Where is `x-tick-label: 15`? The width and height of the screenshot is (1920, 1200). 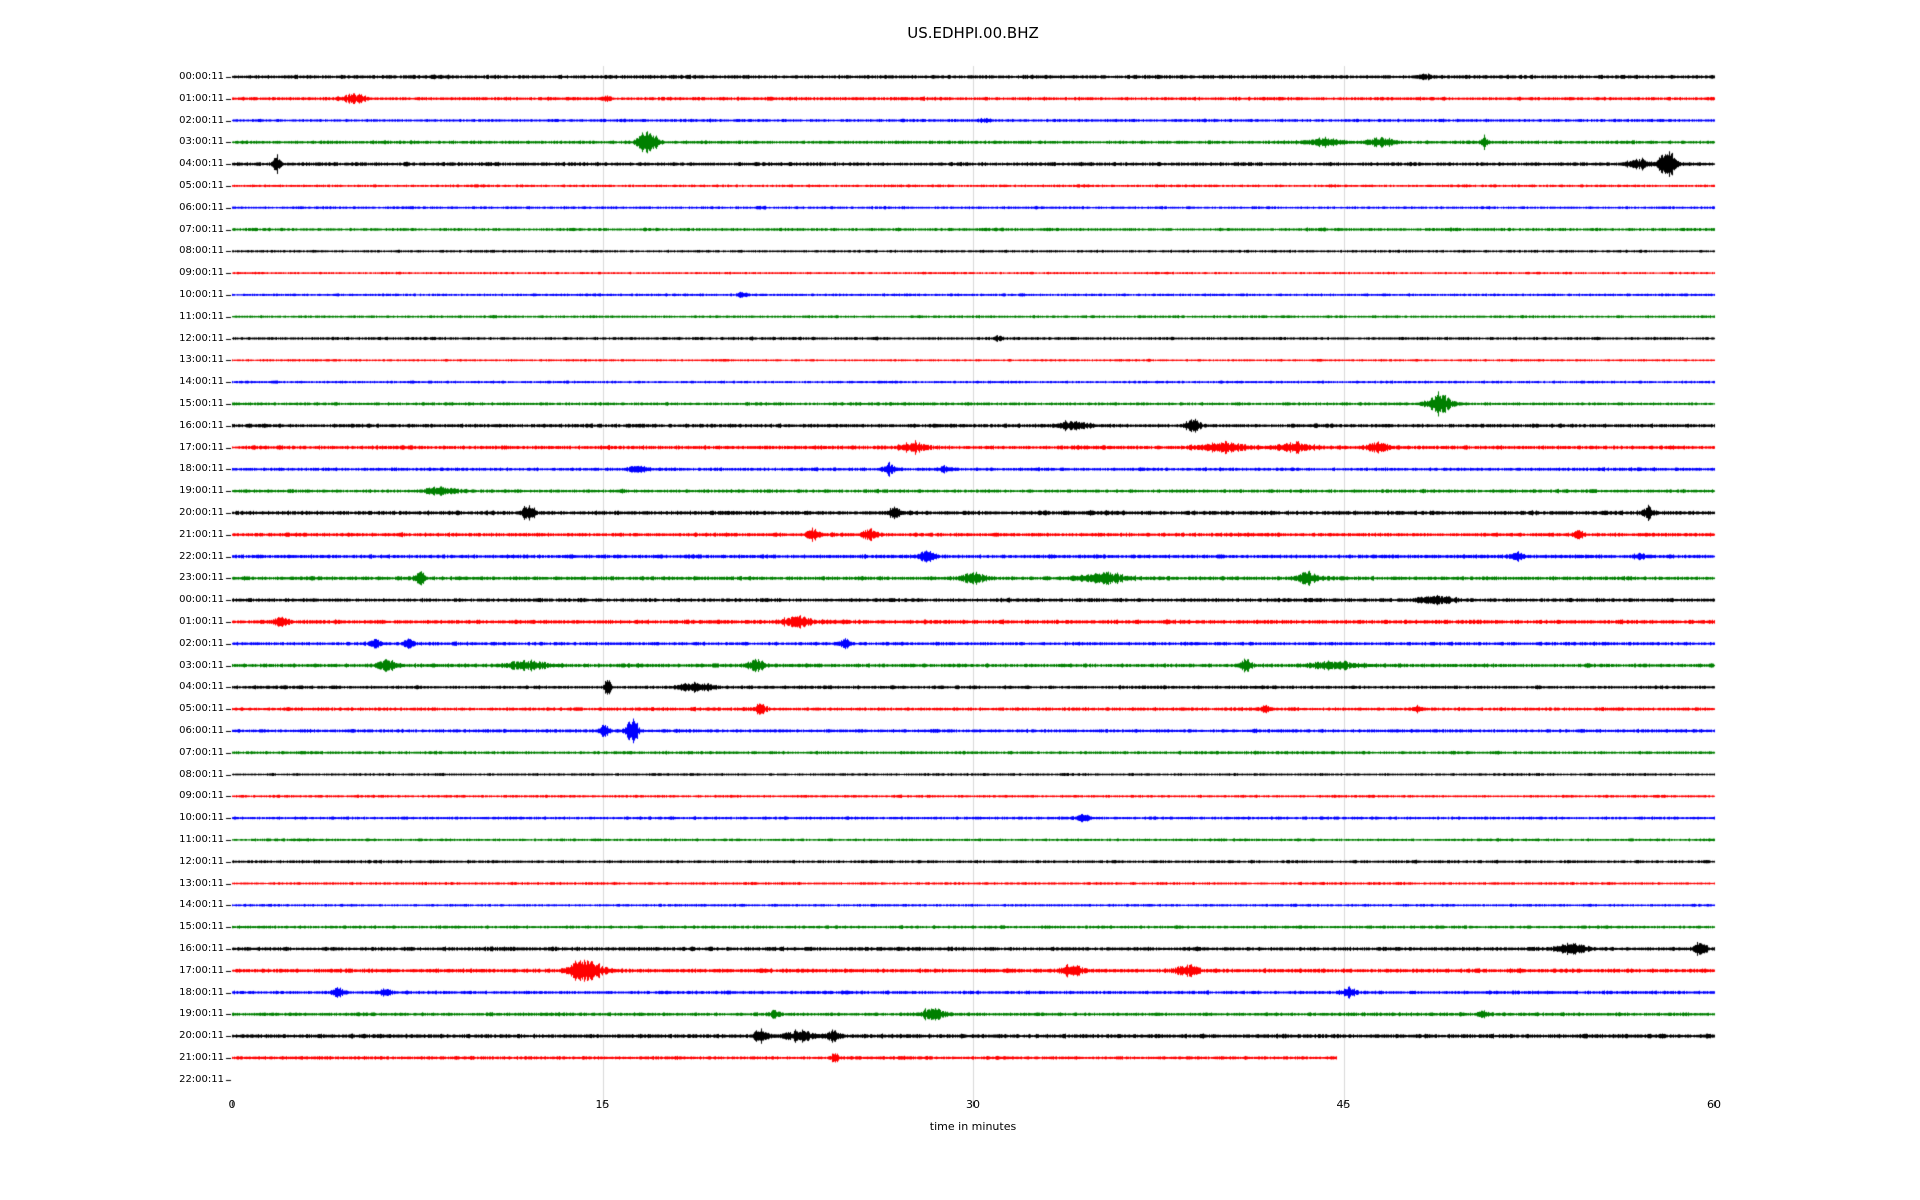 x-tick-label: 15 is located at coordinates (602, 1104).